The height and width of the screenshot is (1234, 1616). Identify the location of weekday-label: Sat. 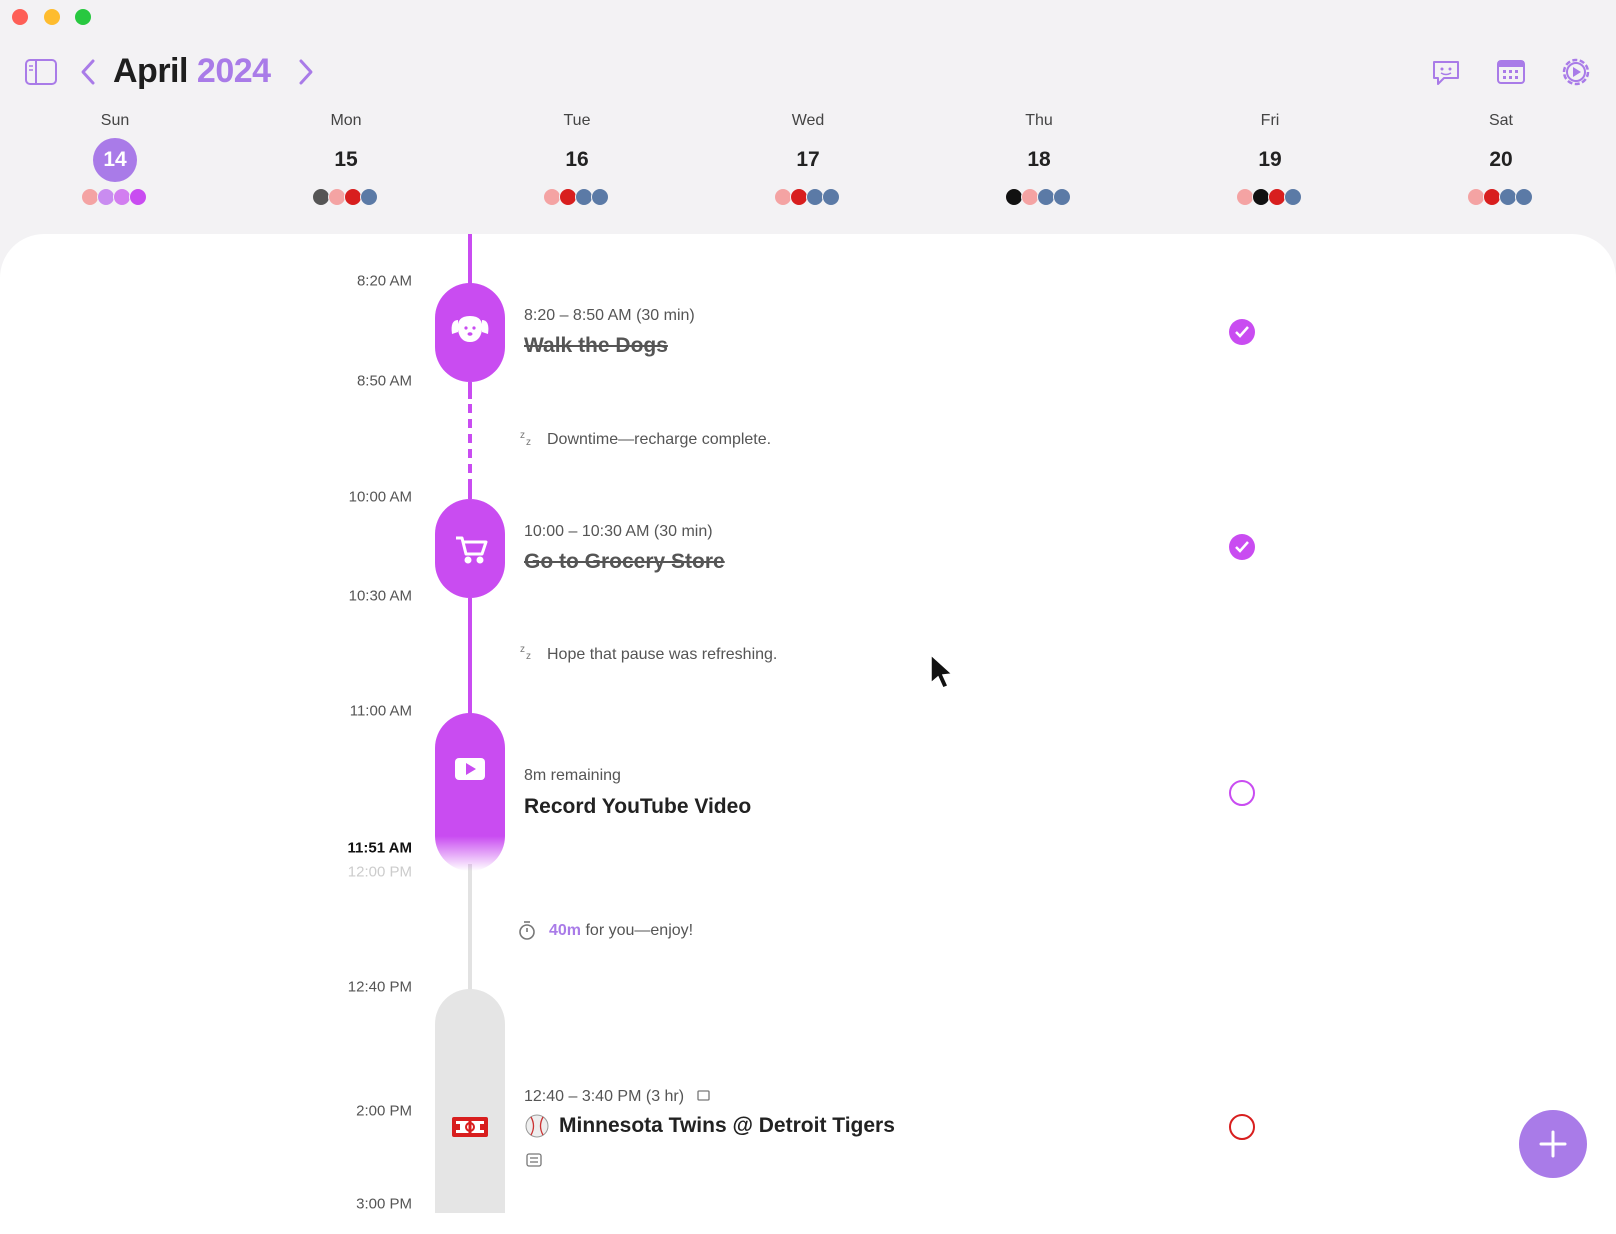
(1500, 120).